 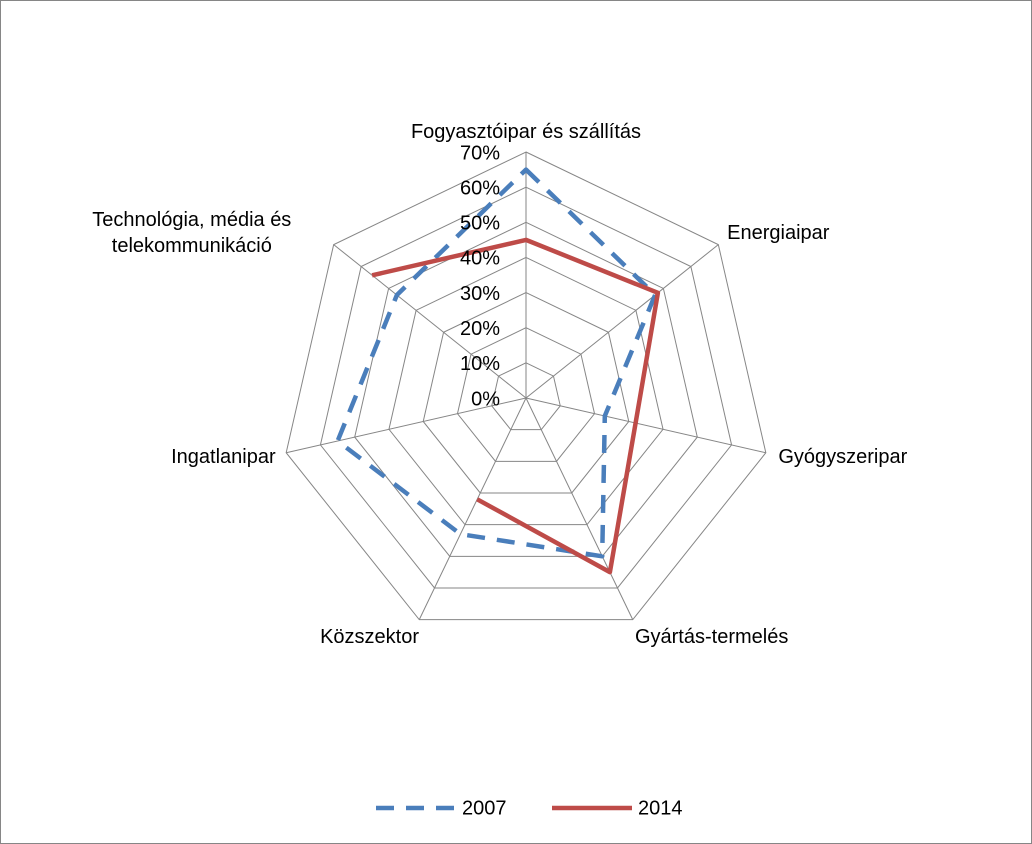 I want to click on axis-tick-label: 30%, so click(x=480, y=294).